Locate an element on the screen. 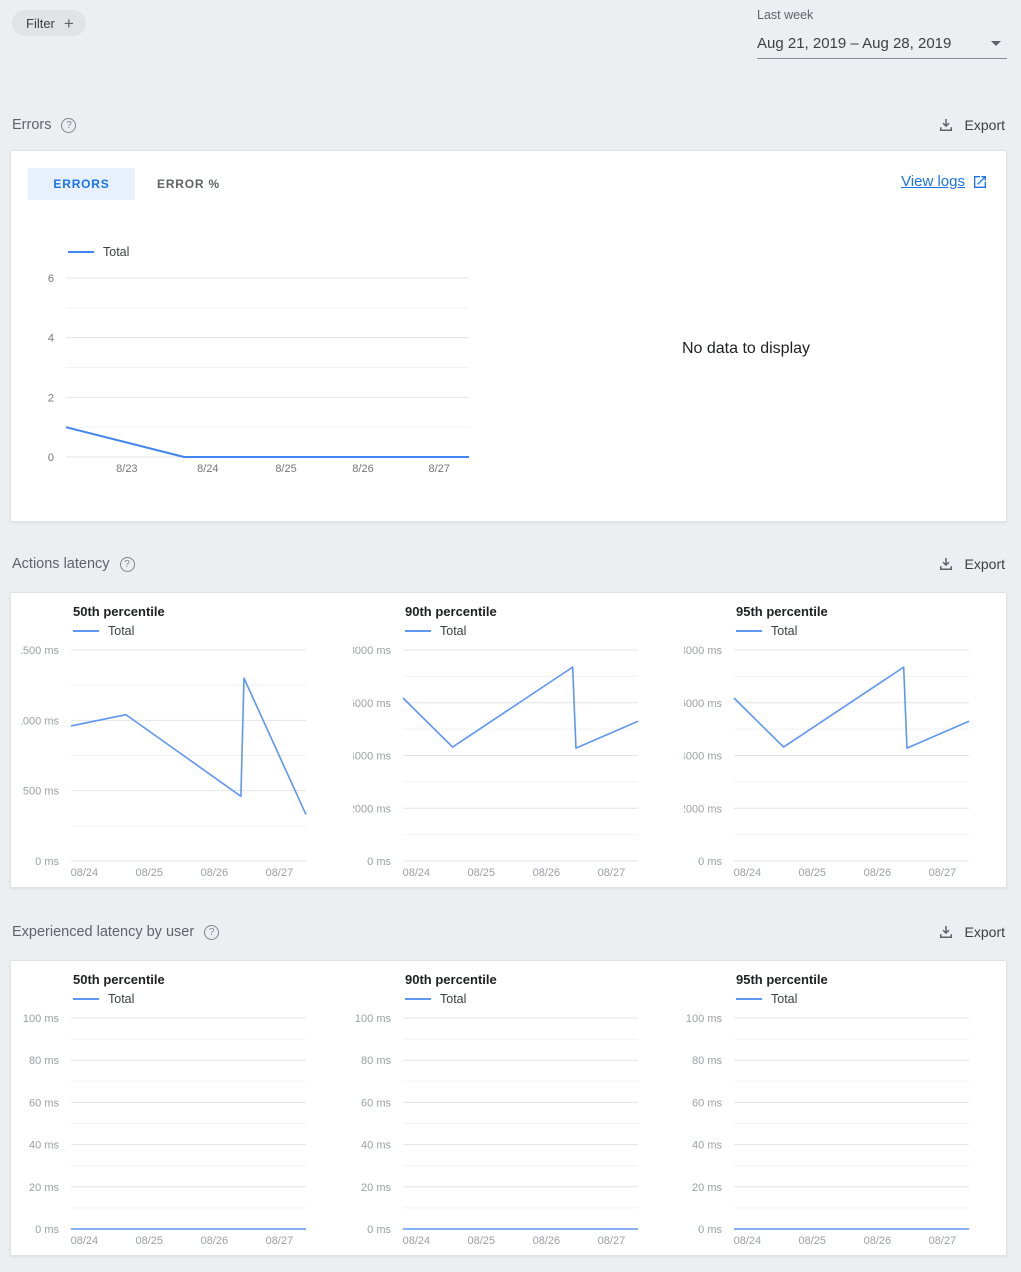 Image resolution: width=1021 pixels, height=1272 pixels. user-latency-section-header: Experienced latency by user ? Export is located at coordinates (509, 932).